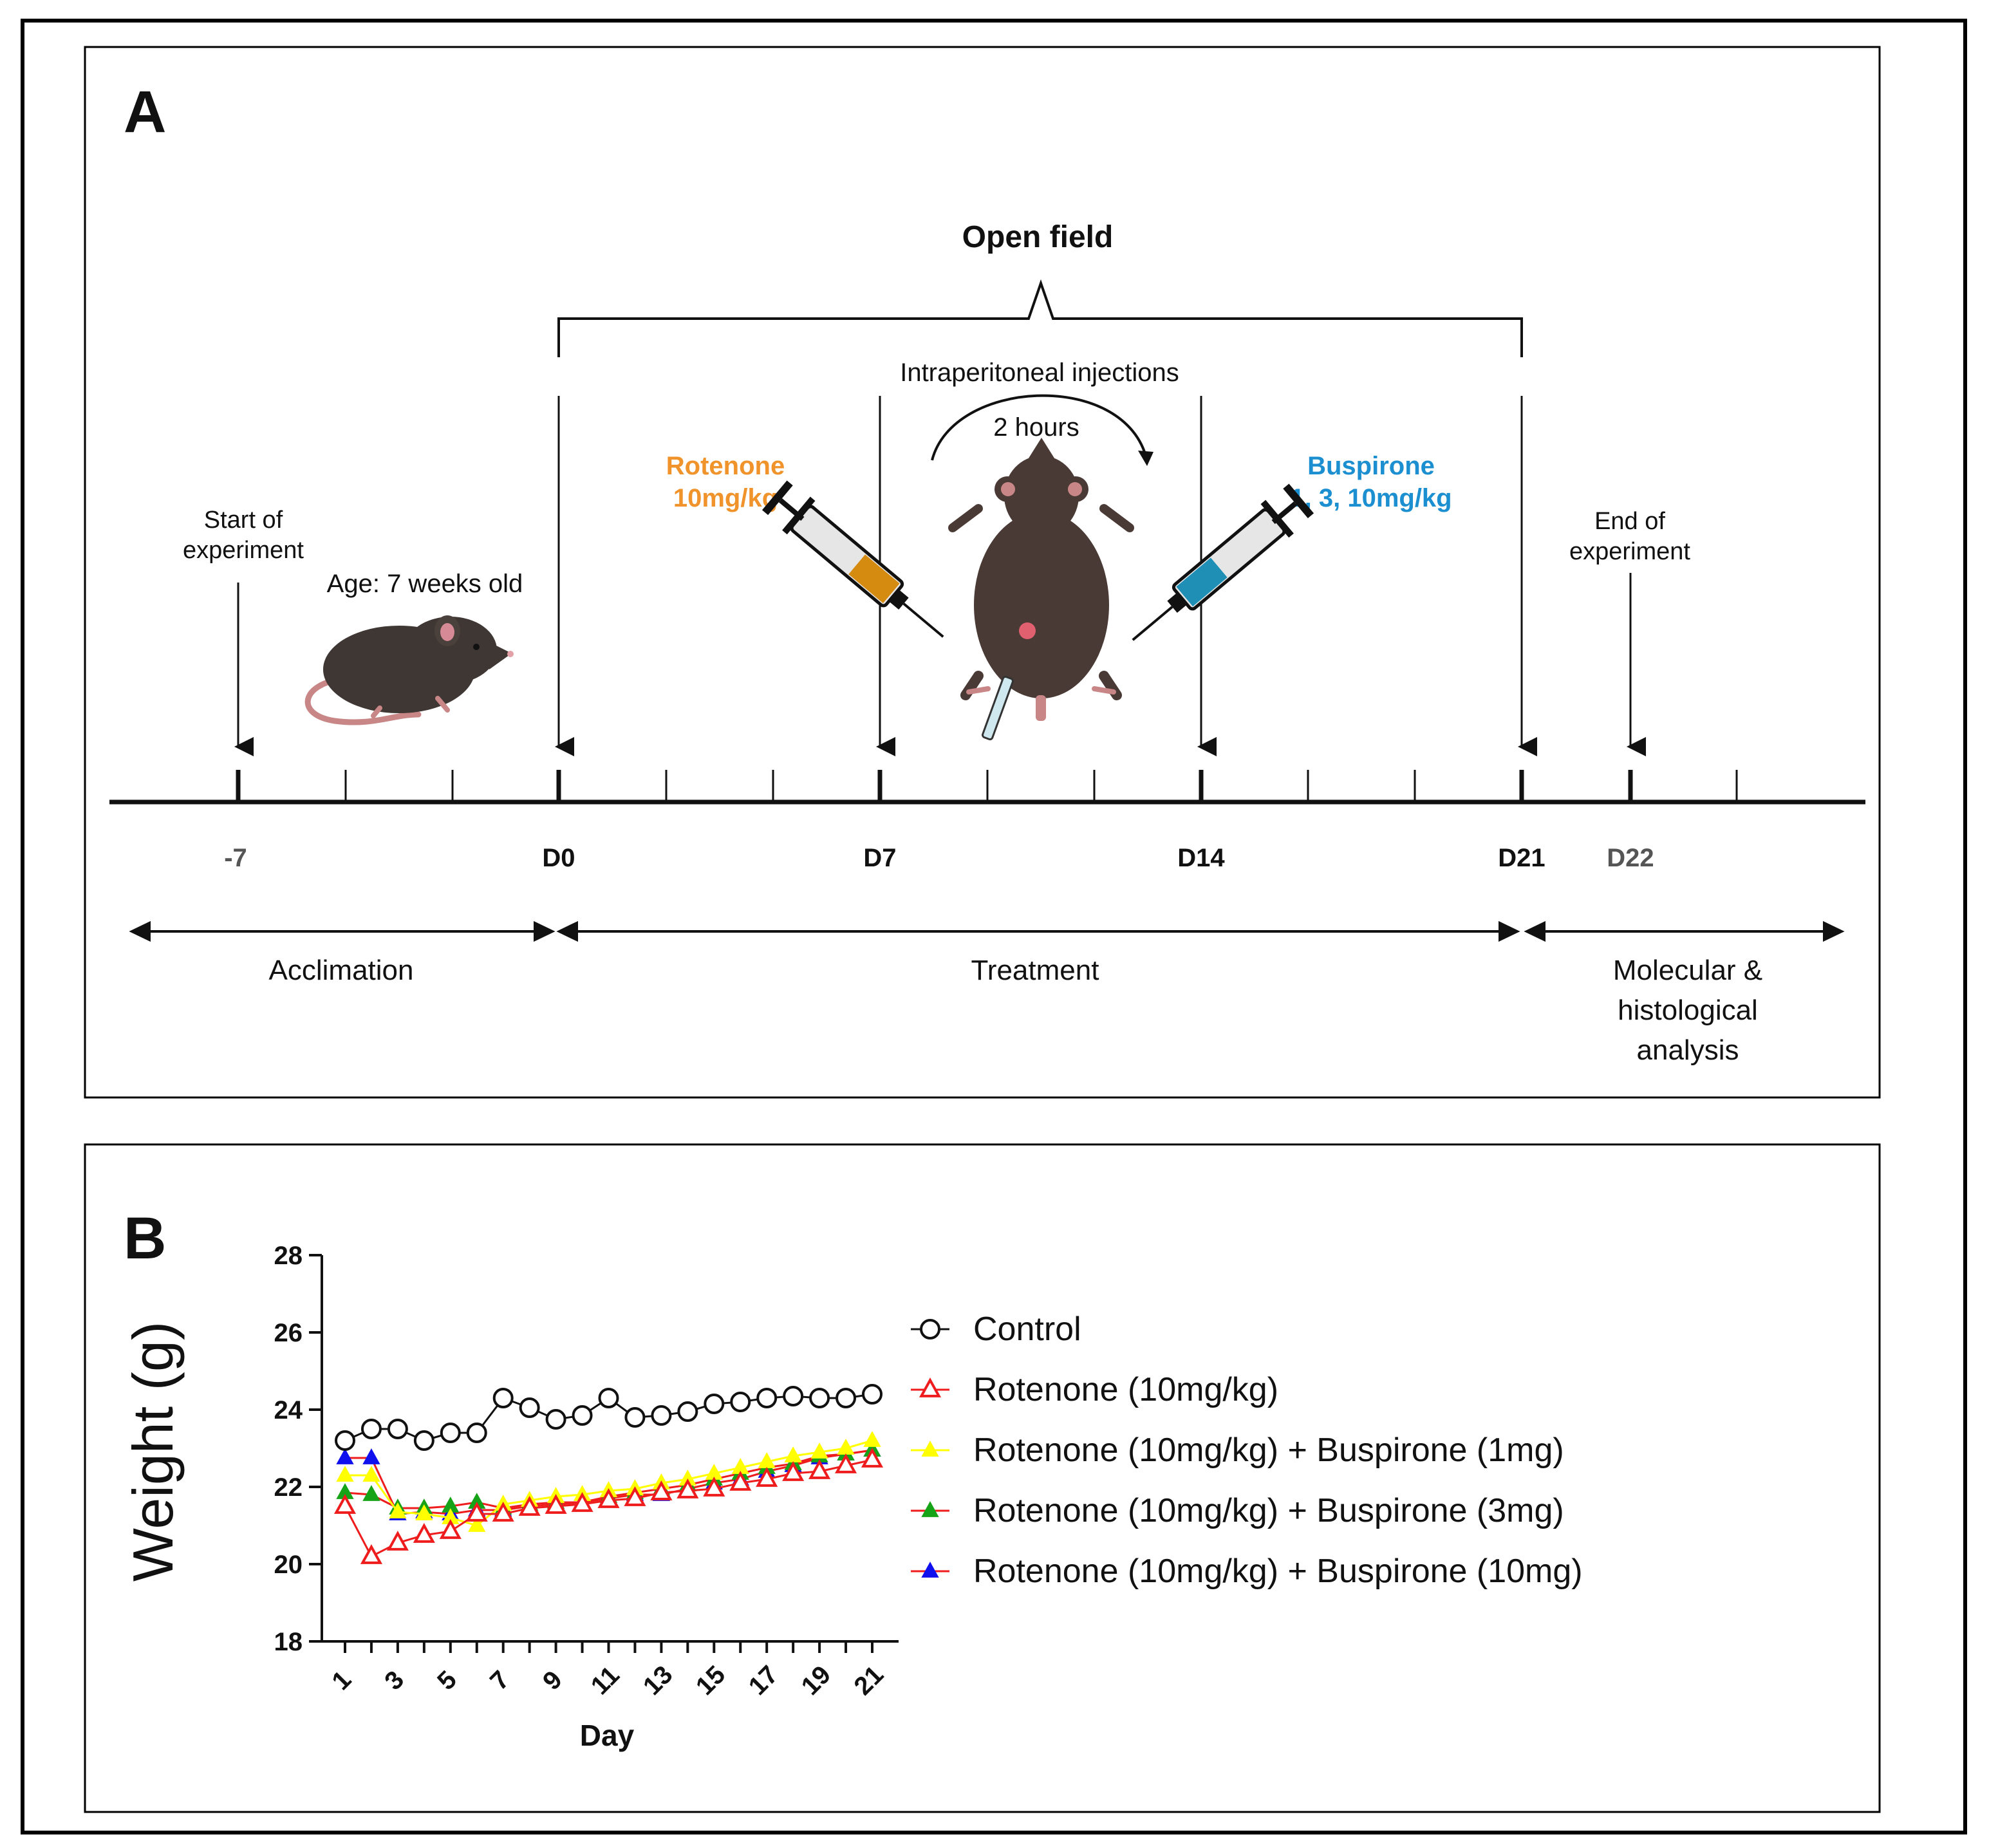 This screenshot has width=1989, height=1848. I want to click on open-field-label: Open field, so click(1038, 237).